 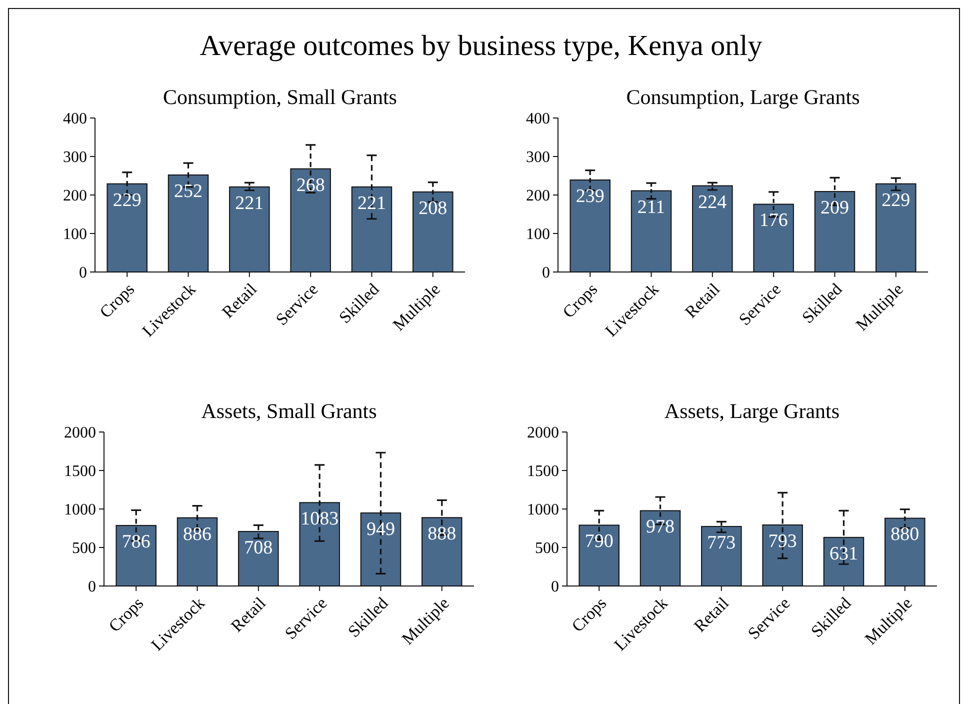 What do you see at coordinates (258, 547) in the screenshot?
I see `data-label: 708` at bounding box center [258, 547].